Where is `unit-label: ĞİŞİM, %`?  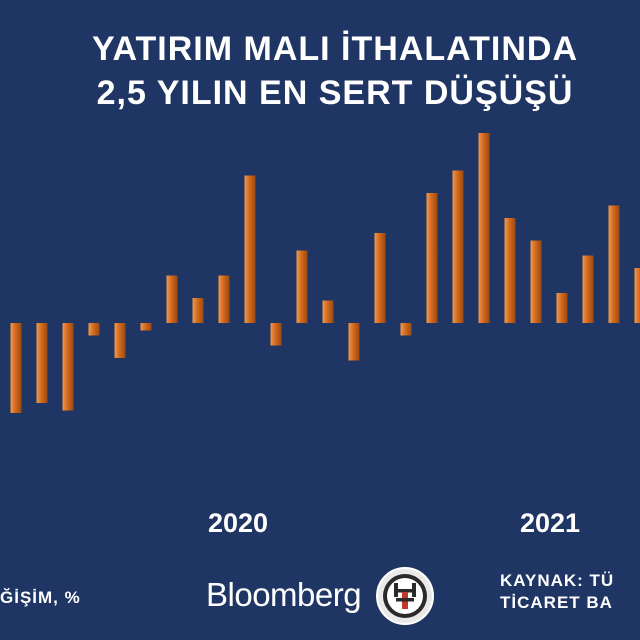
unit-label: ĞİŞİM, % is located at coordinates (40, 597).